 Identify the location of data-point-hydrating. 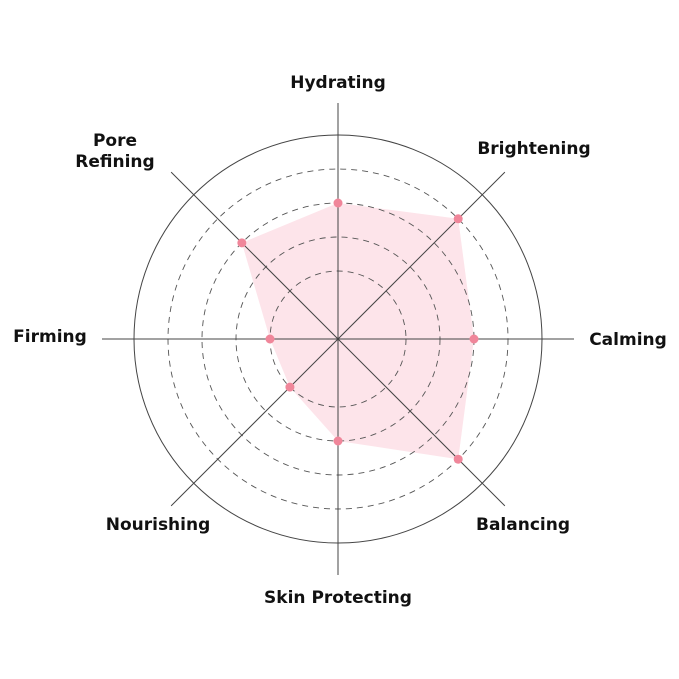
(338, 203).